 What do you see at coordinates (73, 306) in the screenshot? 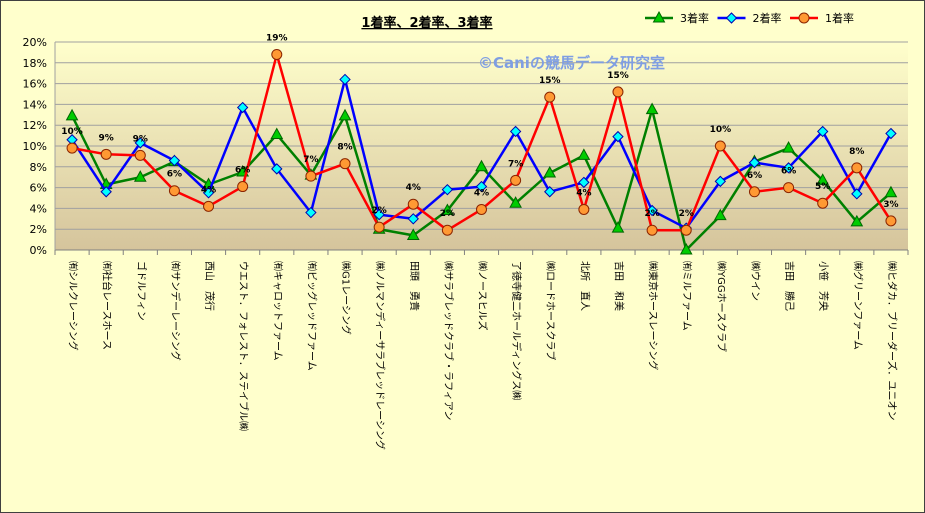
I see `x-tick-label: ㈲シルクレーシング` at bounding box center [73, 306].